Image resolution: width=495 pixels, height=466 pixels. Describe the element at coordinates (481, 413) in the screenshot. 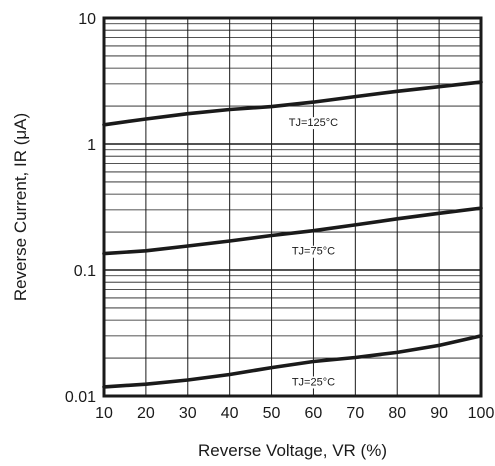

I see `x-tick-label: 100` at that location.